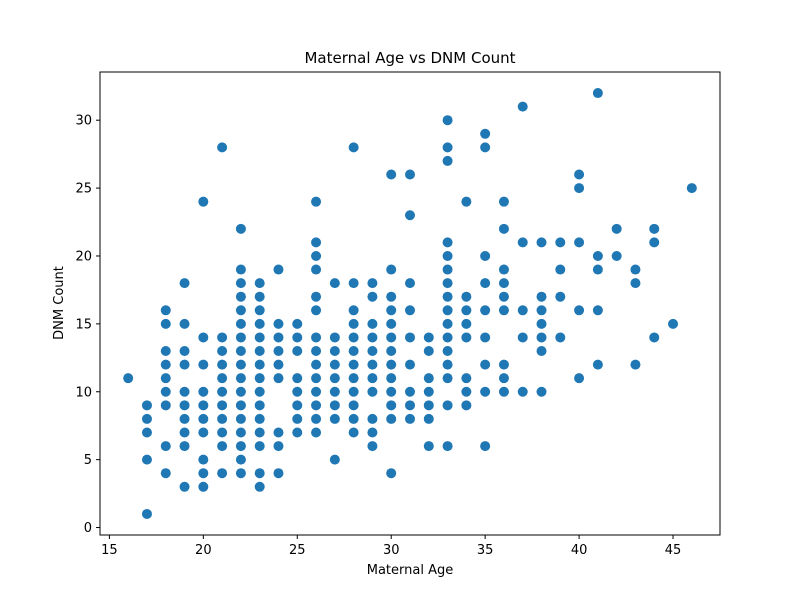  Describe the element at coordinates (83, 121) in the screenshot. I see `y-tick-label: 30` at that location.